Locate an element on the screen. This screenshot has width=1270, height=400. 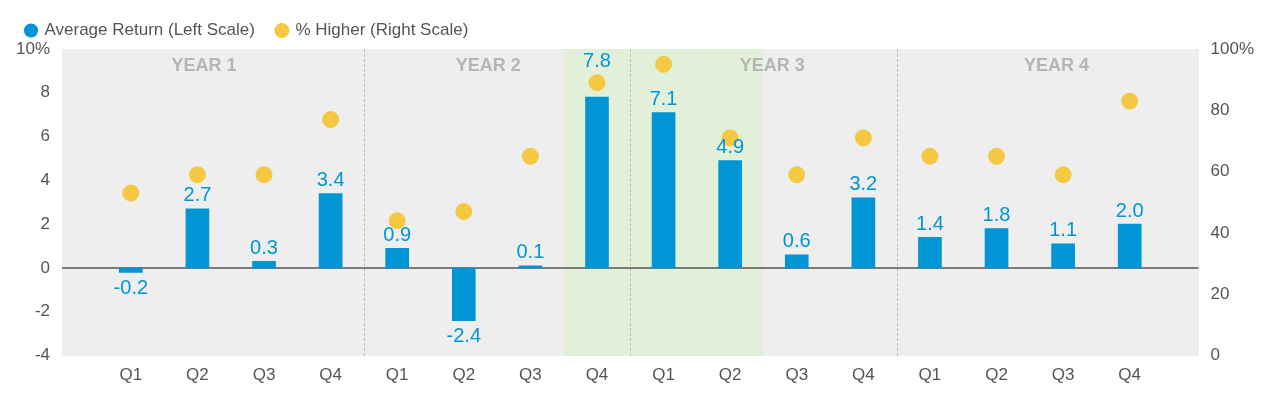
legend-label: % Higher (Right Scale) is located at coordinates (382, 30).